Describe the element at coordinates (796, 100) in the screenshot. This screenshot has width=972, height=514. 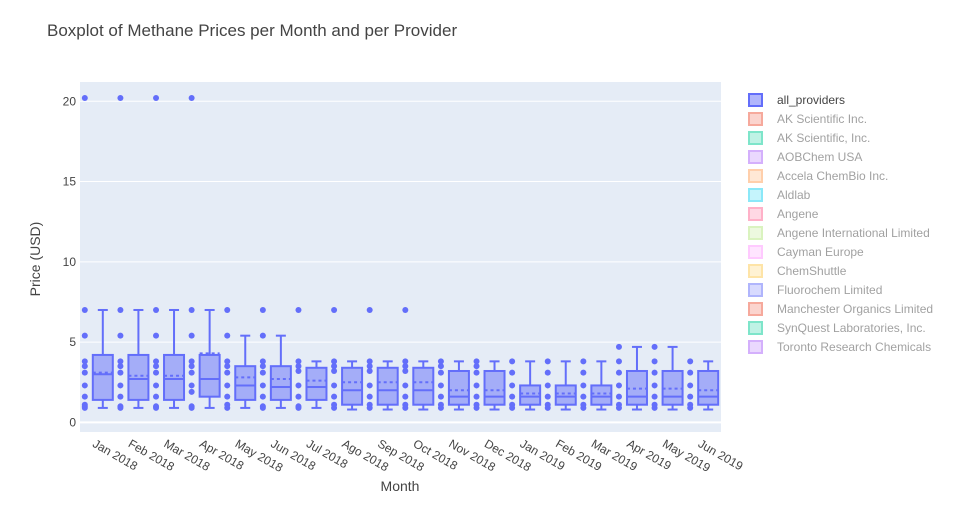
I see `legend-item: all_providers` at that location.